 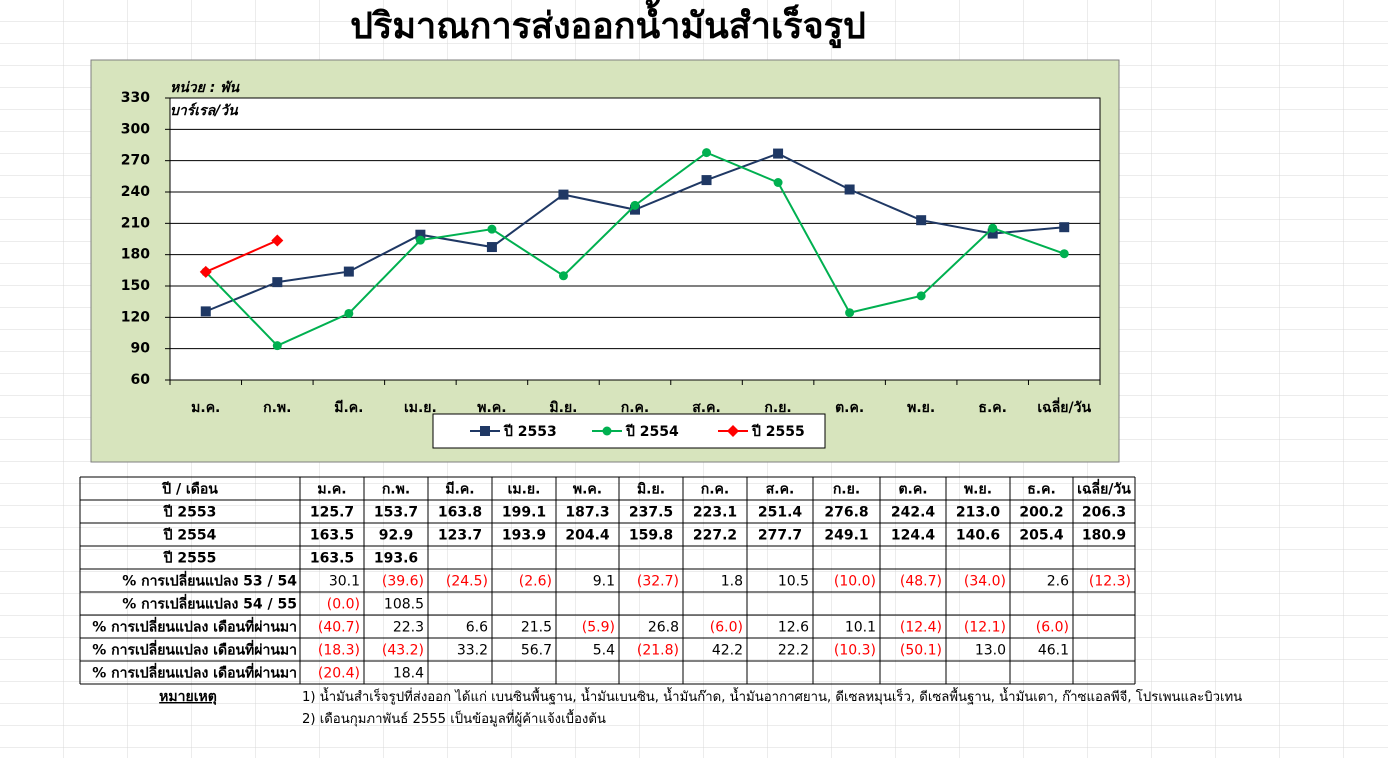 I want to click on table-header: ม.ค., so click(x=331, y=490).